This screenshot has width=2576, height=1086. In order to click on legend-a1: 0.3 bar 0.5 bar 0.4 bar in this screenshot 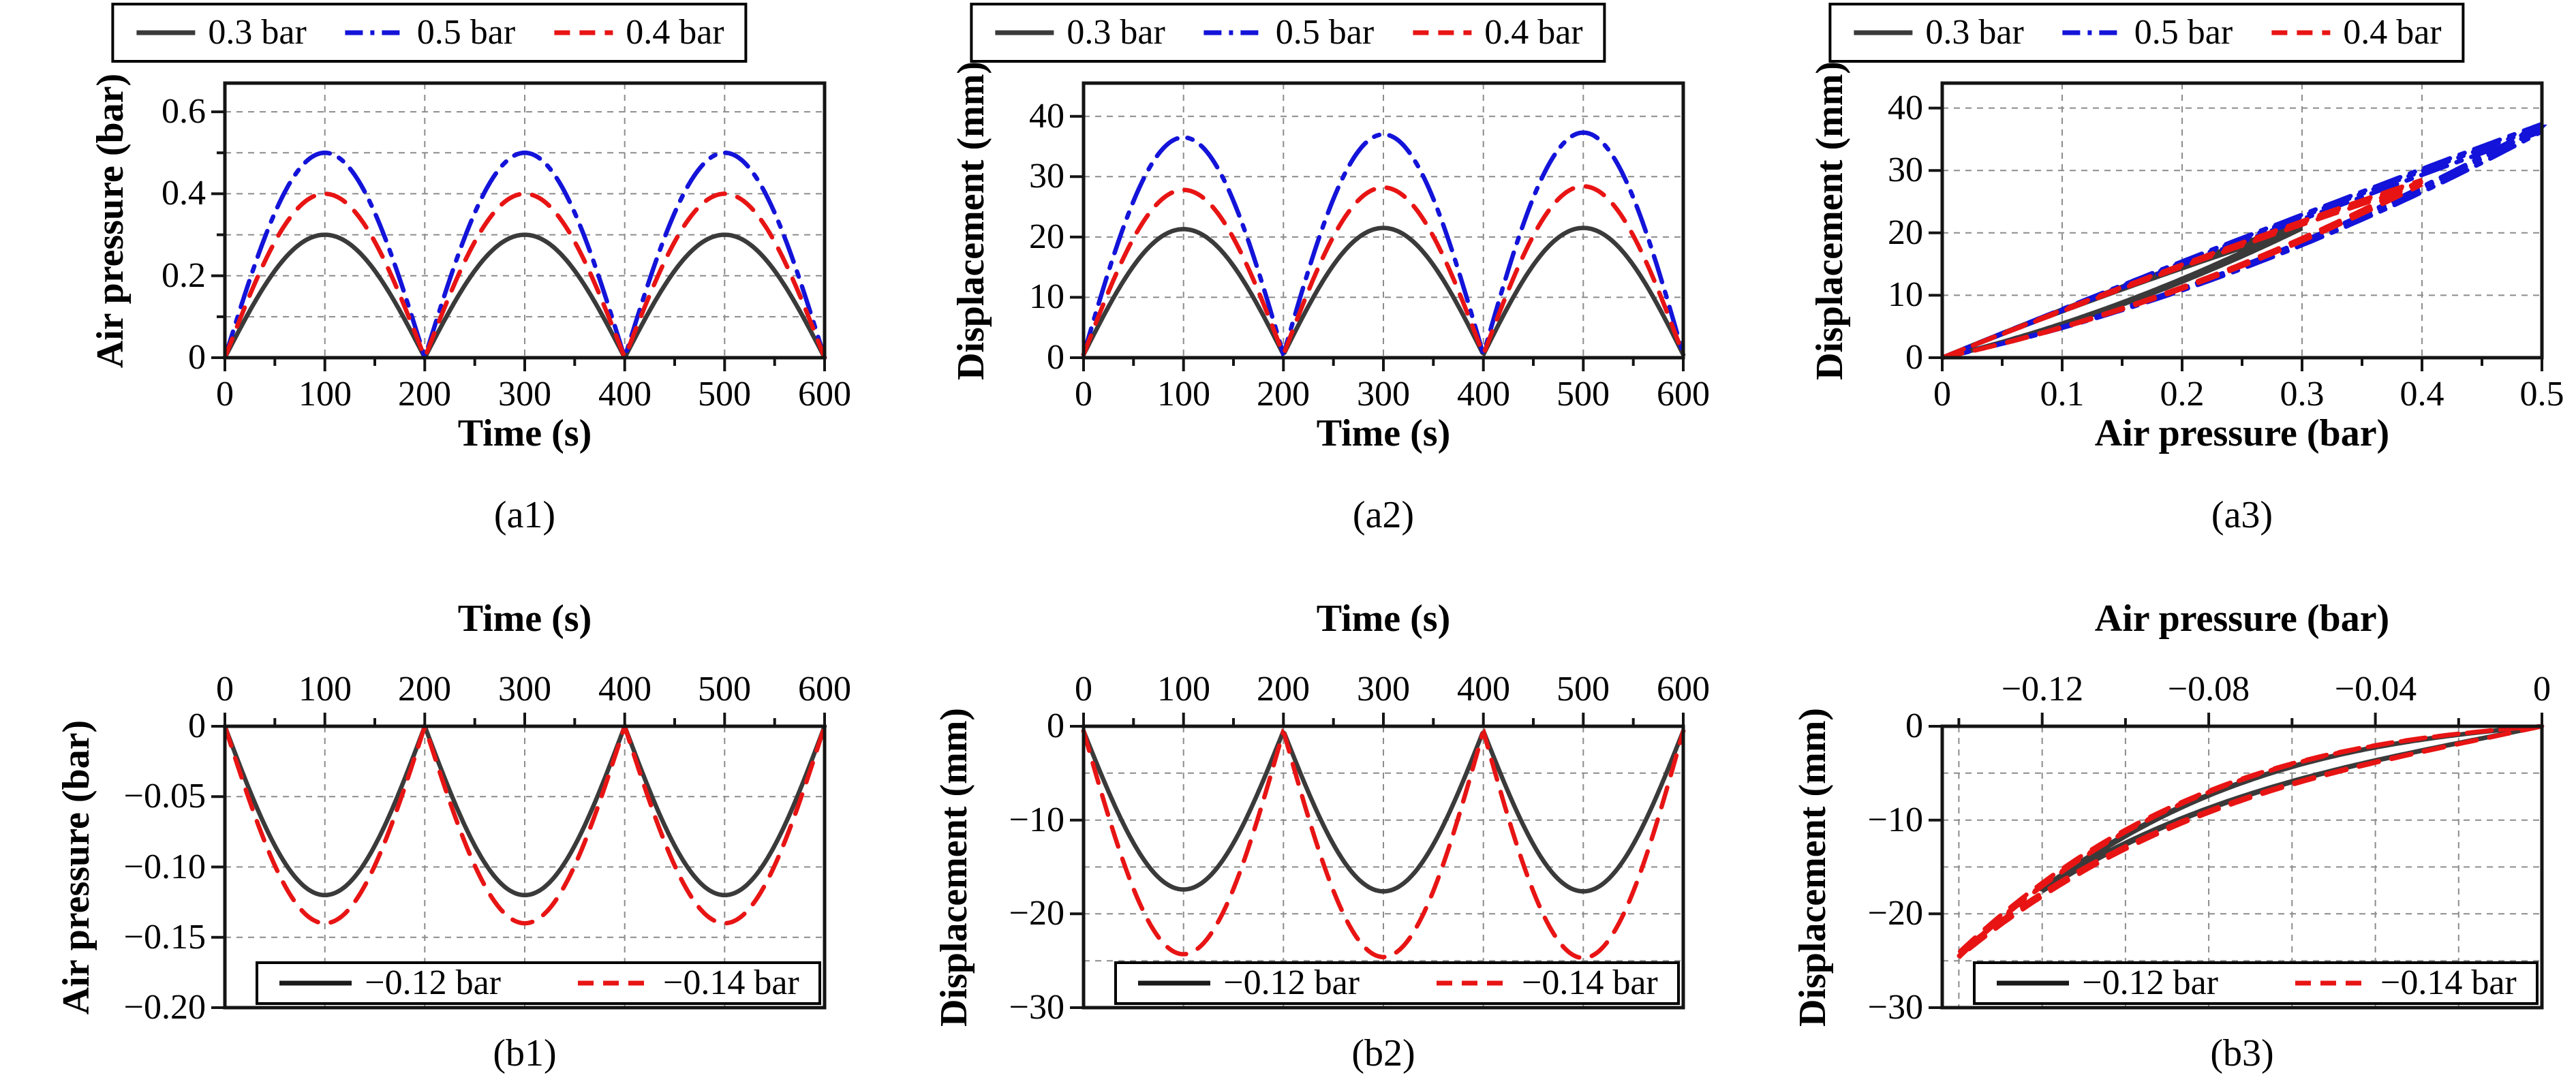, I will do `click(430, 33)`.